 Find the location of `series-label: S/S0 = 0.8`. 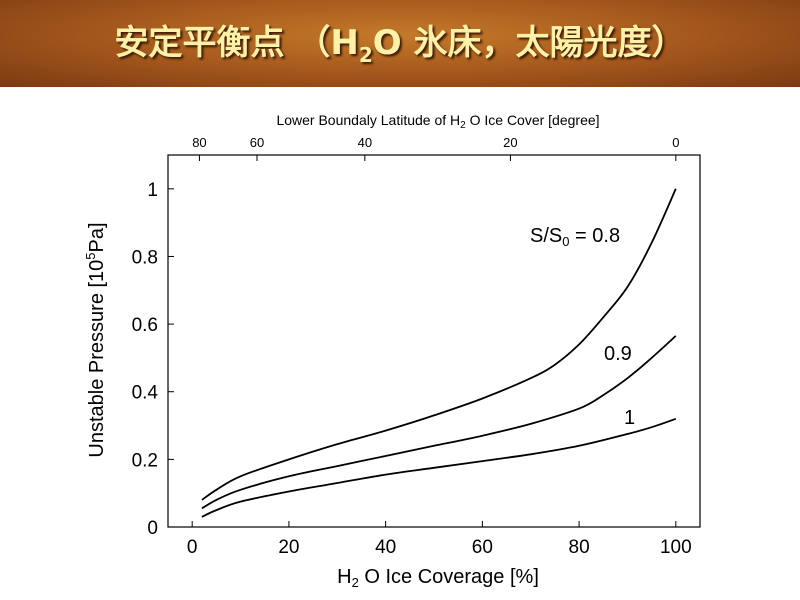

series-label: S/S0 = 0.8 is located at coordinates (575, 237).